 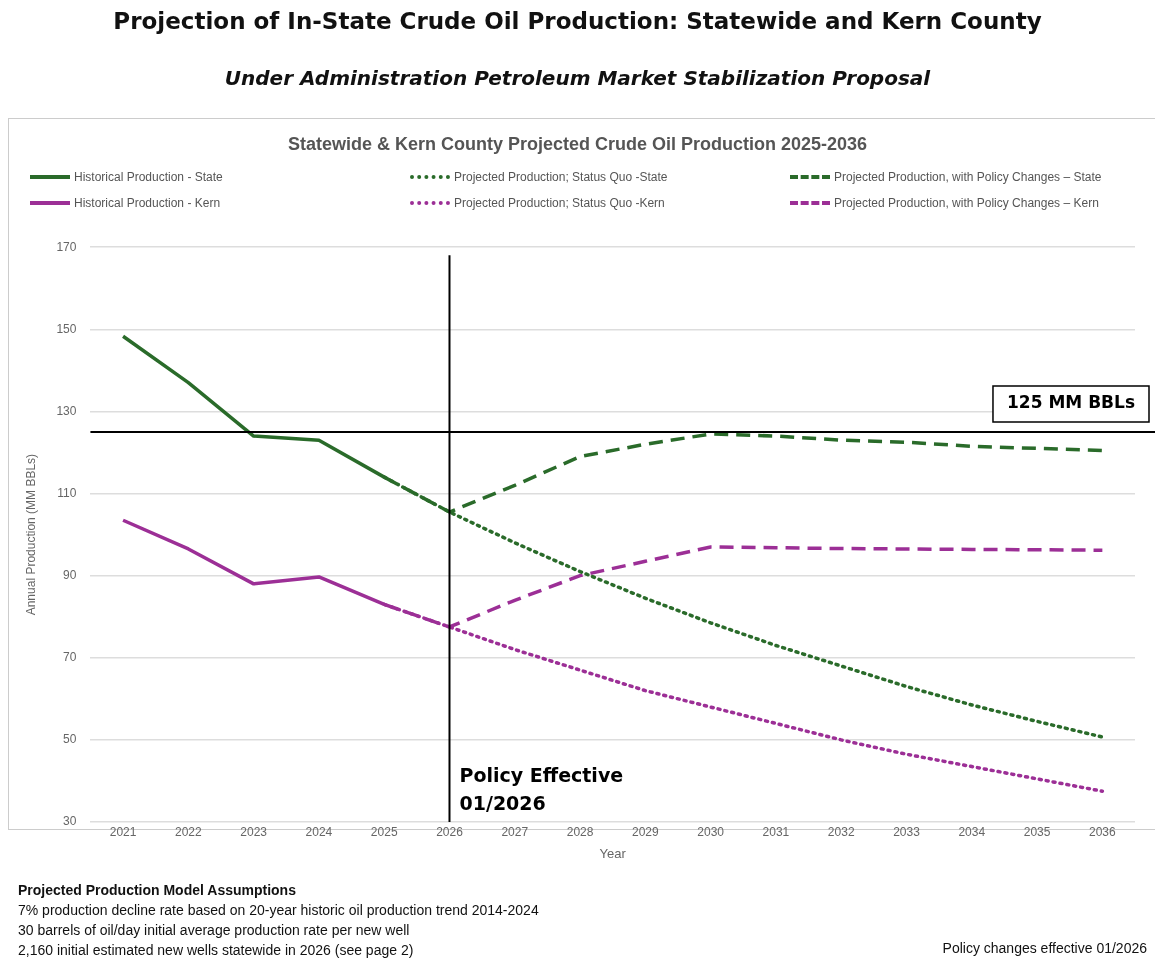 What do you see at coordinates (577, 144) in the screenshot?
I see `text: Statewide & Kern County Projected Crude Oil Production 2025-2036` at bounding box center [577, 144].